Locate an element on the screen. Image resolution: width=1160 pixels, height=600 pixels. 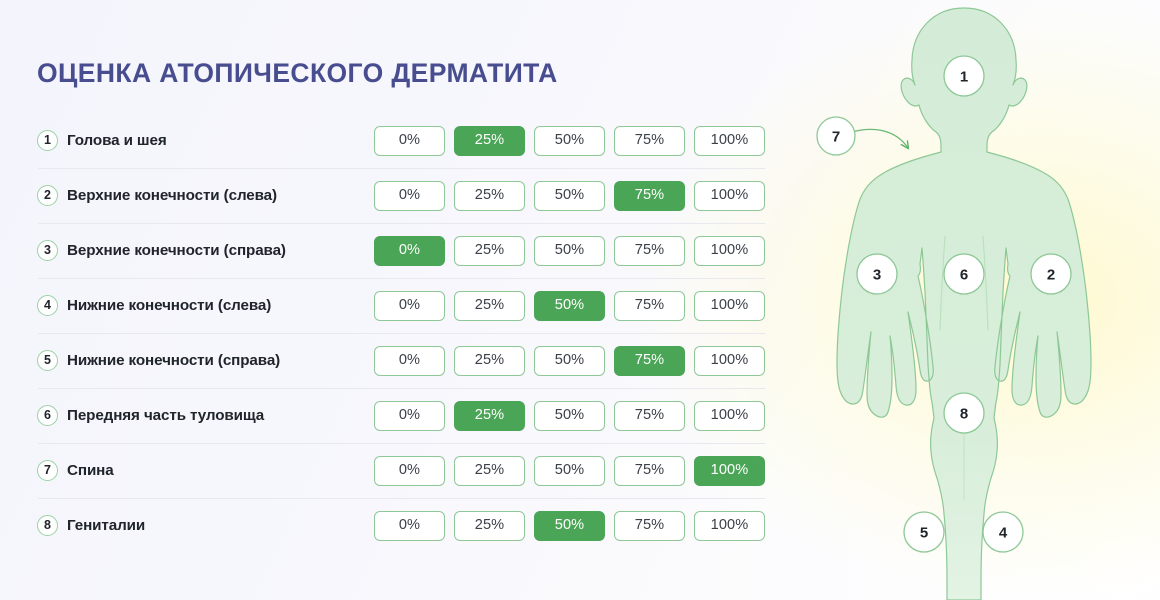
body-marker: 6 is located at coordinates (964, 274).